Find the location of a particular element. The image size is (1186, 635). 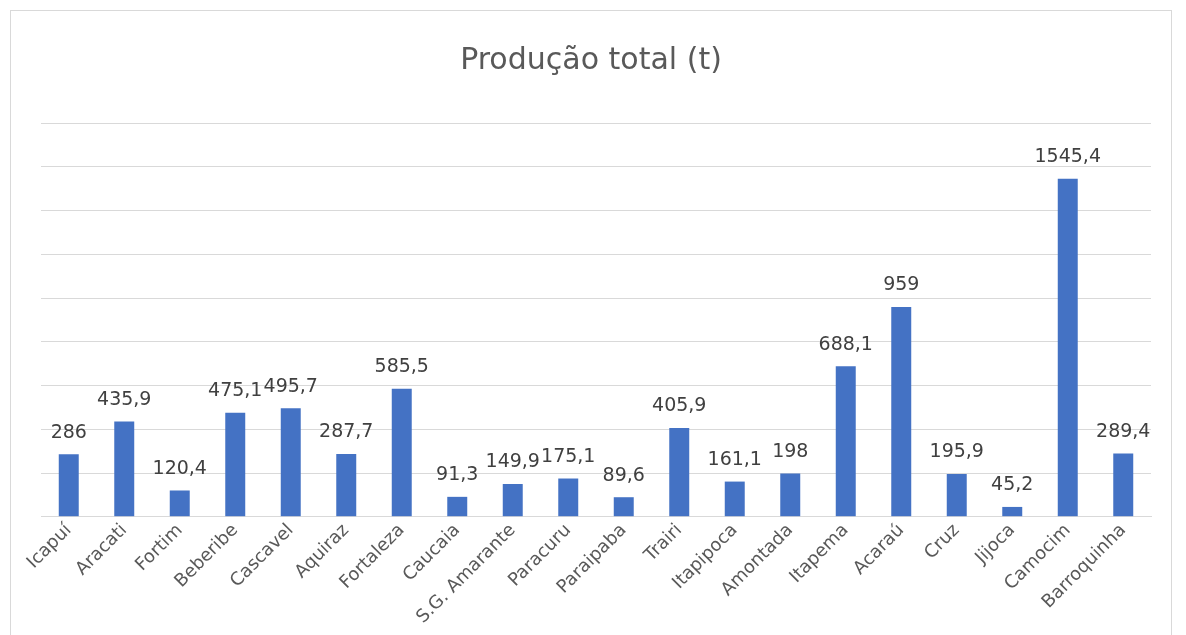

data-label: 287,7 is located at coordinates (346, 430).